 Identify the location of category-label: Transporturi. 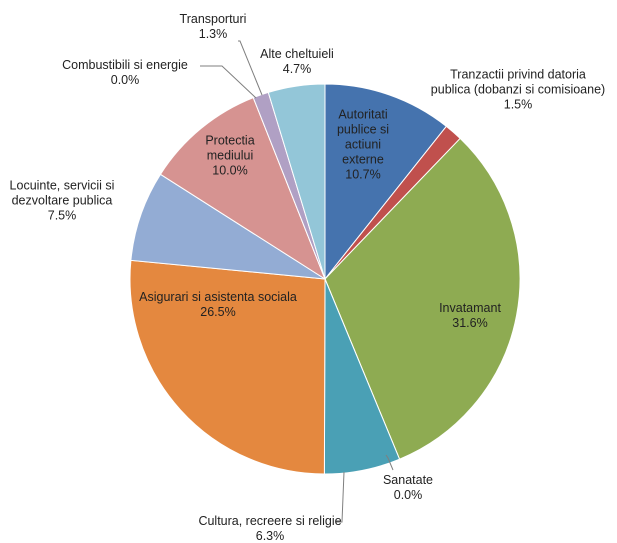
(213, 19).